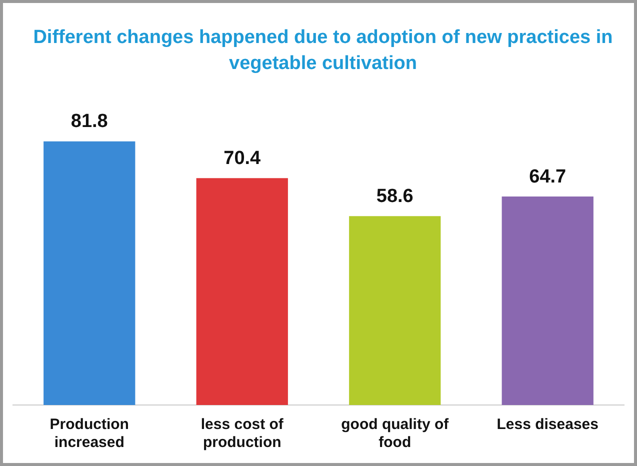 This screenshot has height=466, width=637. Describe the element at coordinates (395, 196) in the screenshot. I see `data-label: 58.6` at that location.